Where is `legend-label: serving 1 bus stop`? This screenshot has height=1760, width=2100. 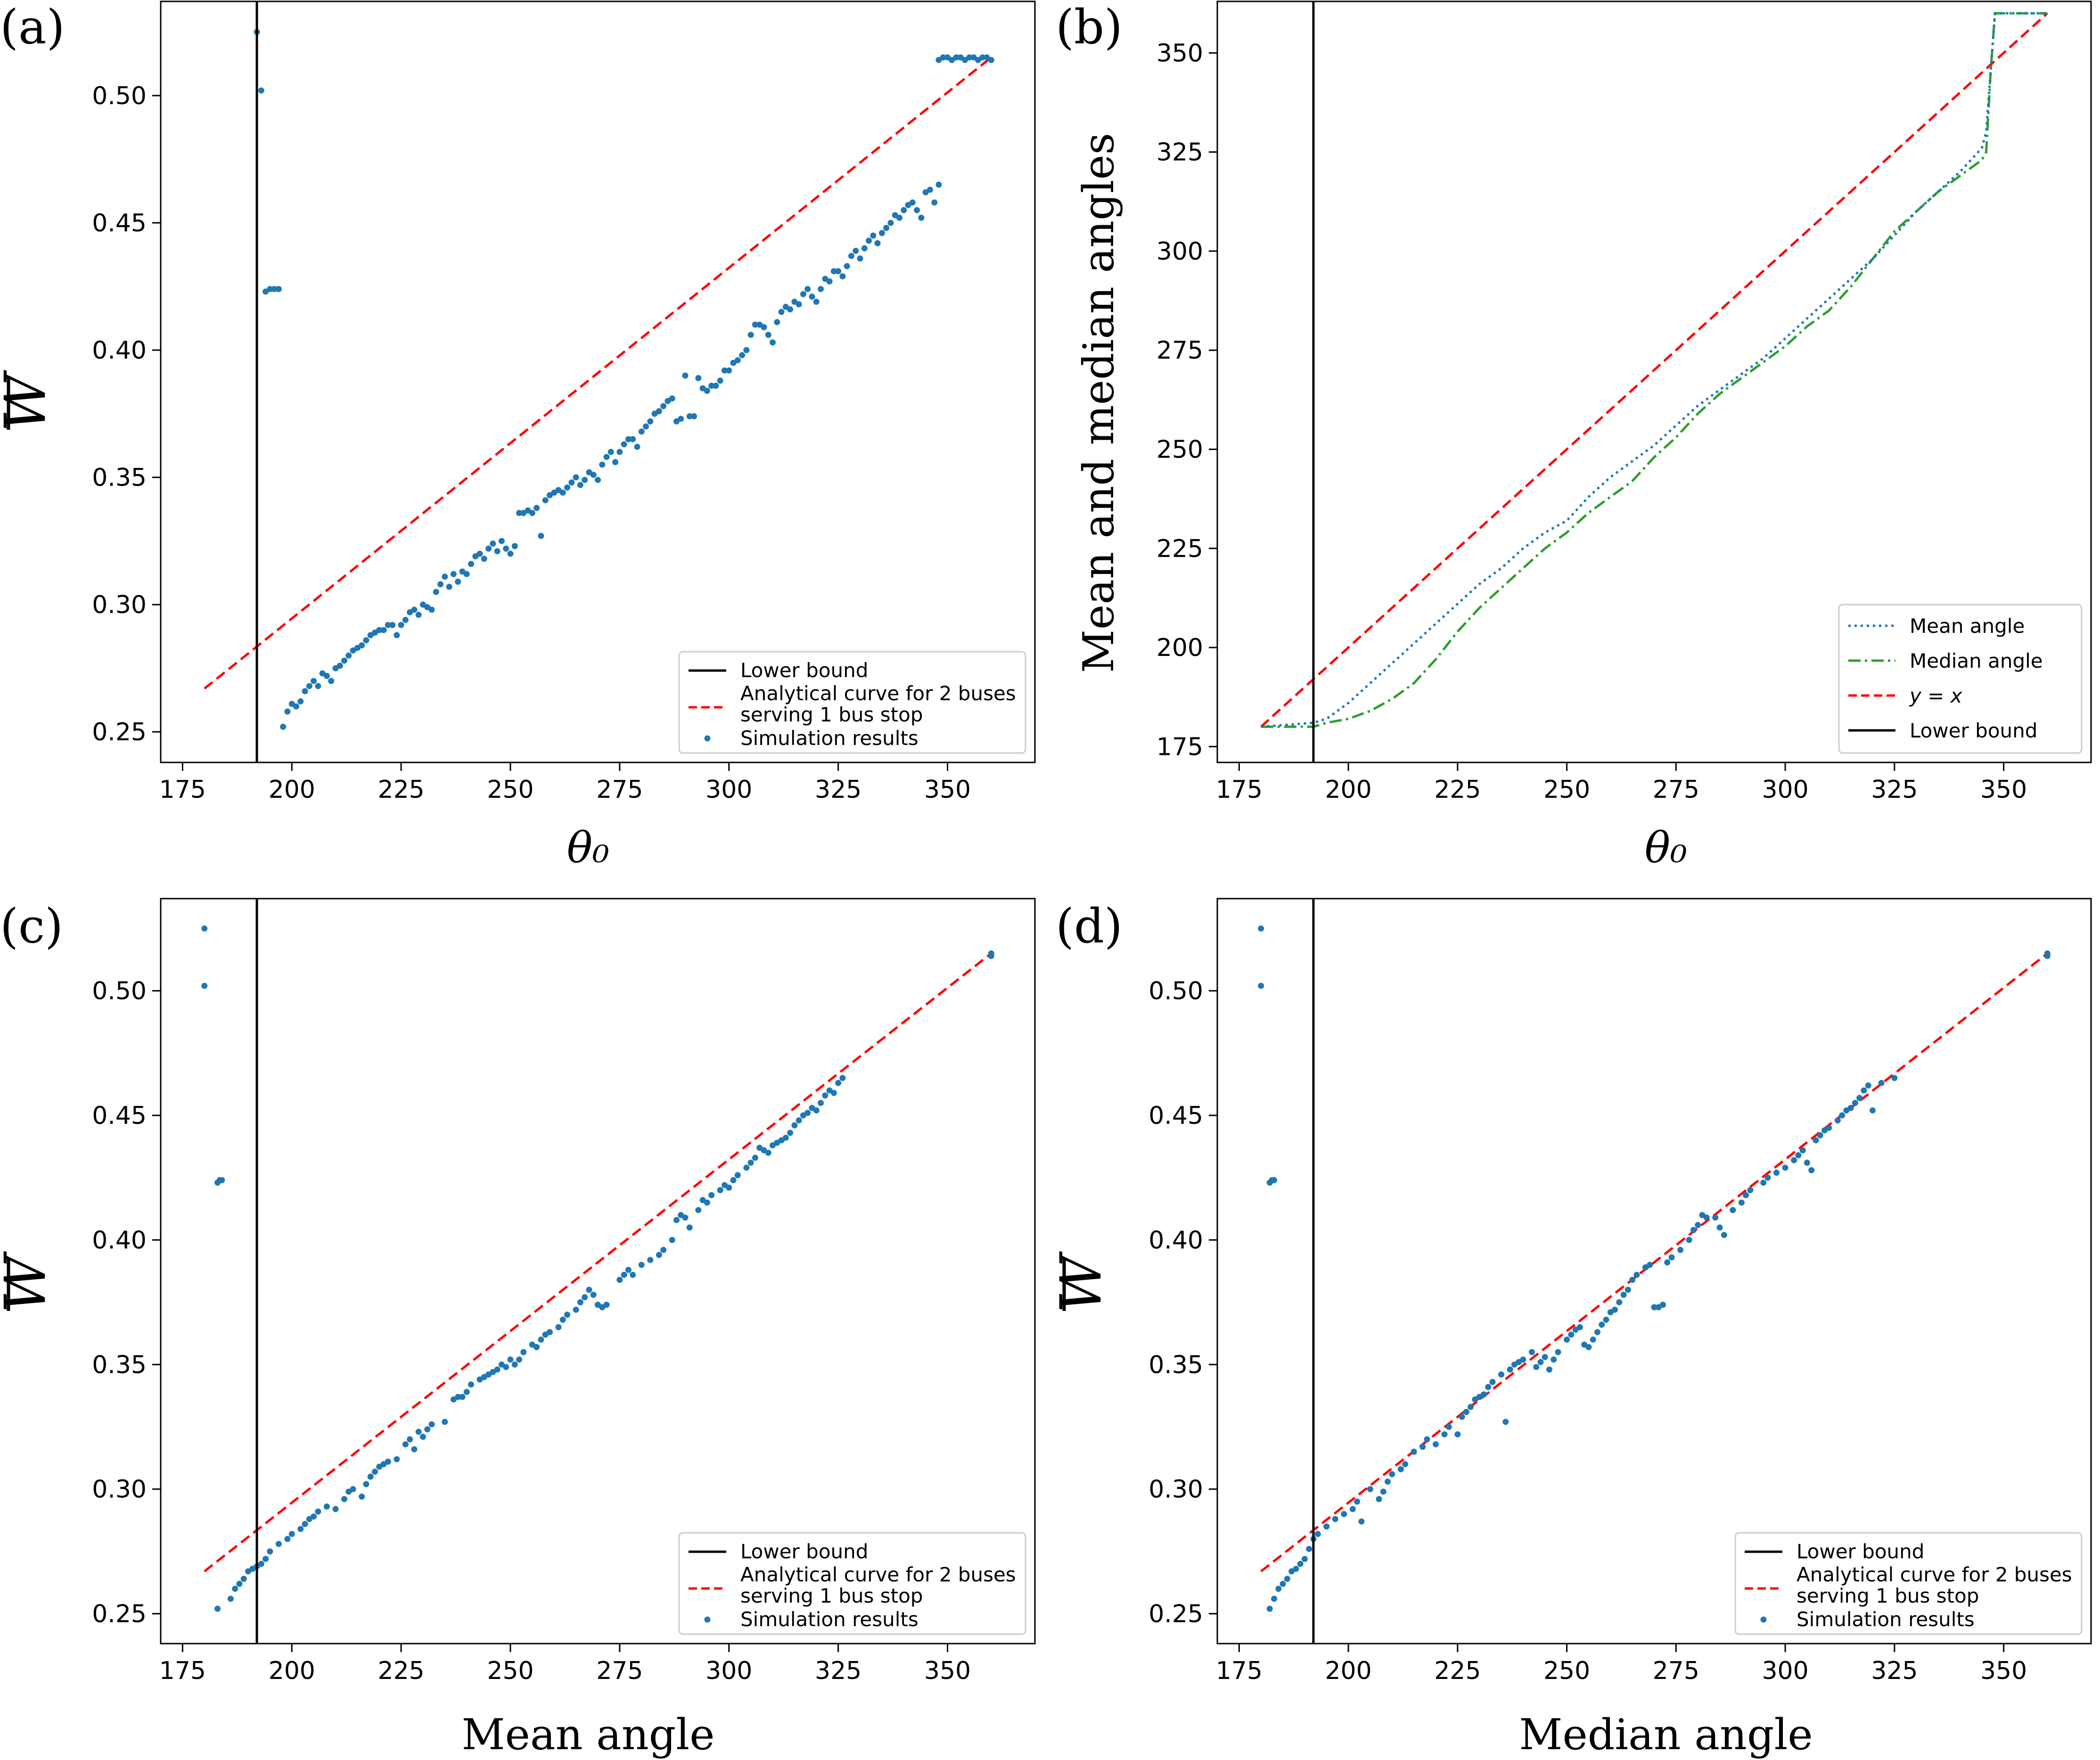 legend-label: serving 1 bus stop is located at coordinates (831, 714).